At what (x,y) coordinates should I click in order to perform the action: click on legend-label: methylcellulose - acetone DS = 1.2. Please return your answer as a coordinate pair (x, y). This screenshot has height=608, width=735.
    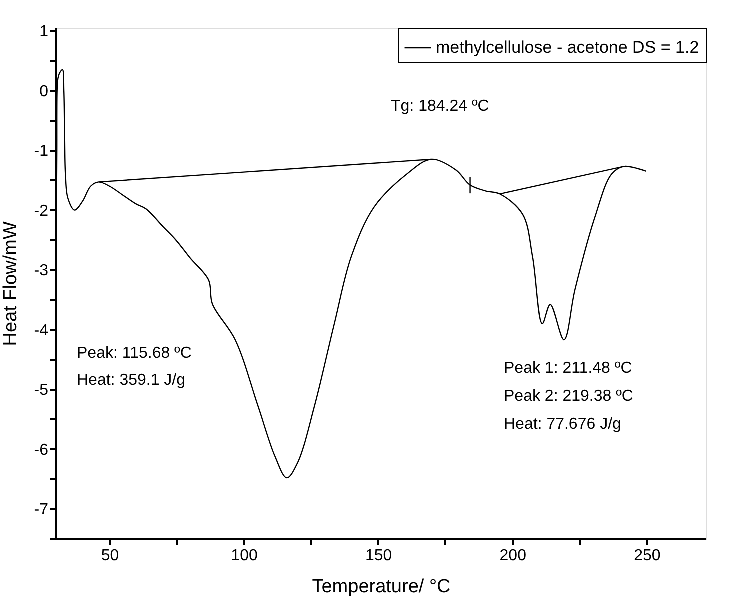
    Looking at the image, I should click on (568, 47).